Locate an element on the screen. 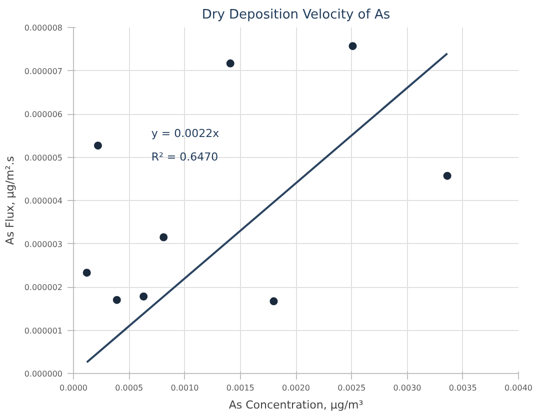 This screenshot has height=414, width=538. chart-title: Dry Deposition Velocity of As is located at coordinates (296, 15).